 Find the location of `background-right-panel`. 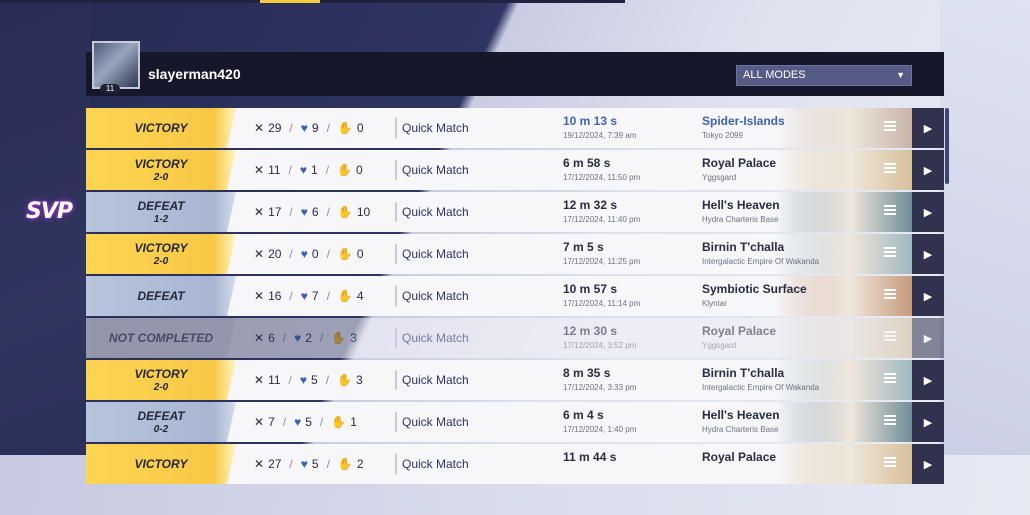

background-right-panel is located at coordinates (985, 257).